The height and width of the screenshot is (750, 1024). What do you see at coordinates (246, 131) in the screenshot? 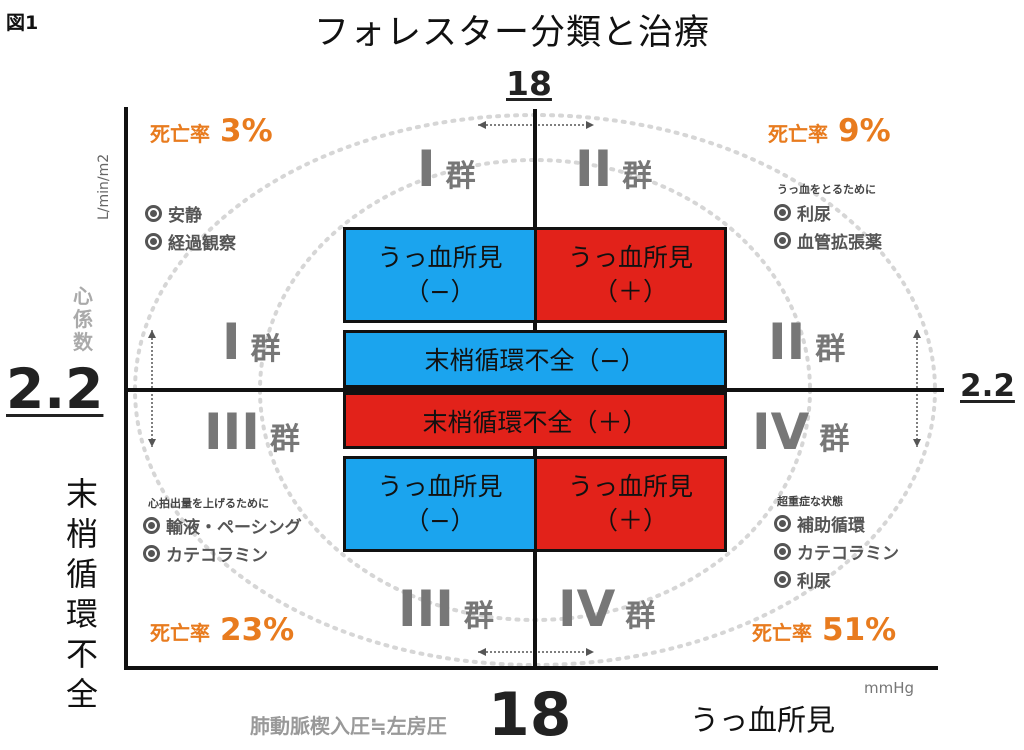
I see `mortality-value: 3%` at bounding box center [246, 131].